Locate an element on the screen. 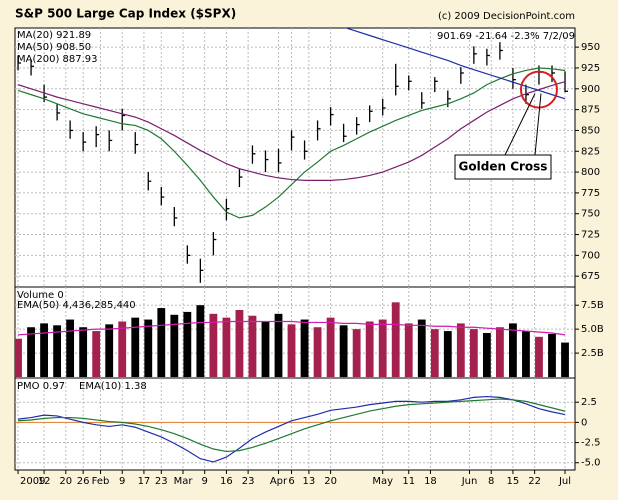 The height and width of the screenshot is (504, 618). y-tick-label: 900 is located at coordinates (590, 89).